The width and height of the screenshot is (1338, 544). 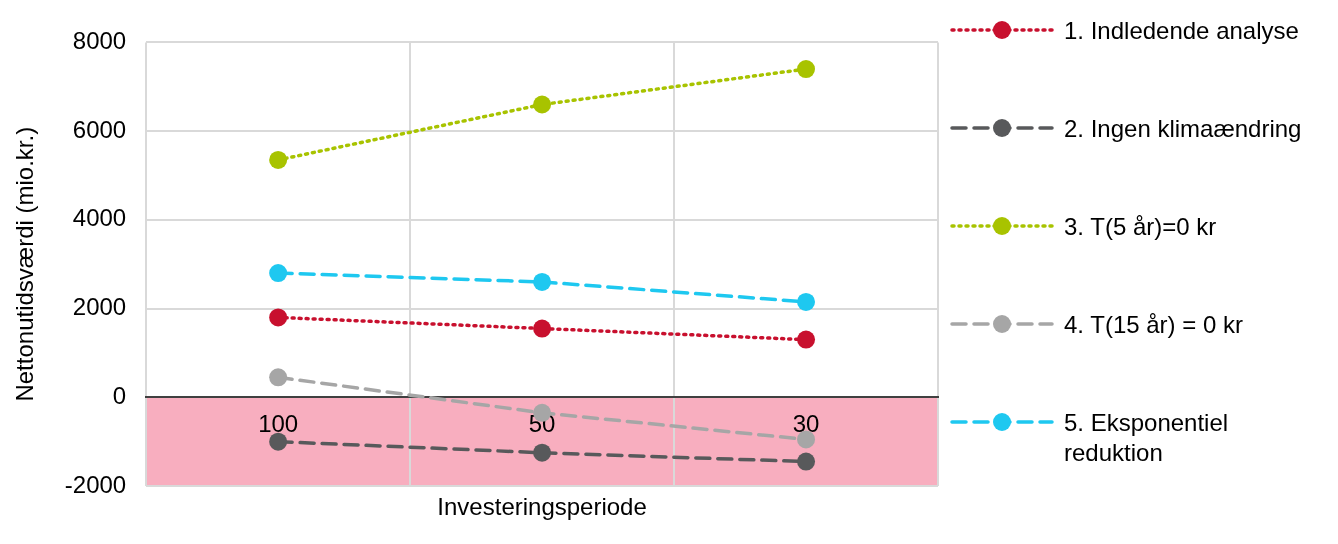 I want to click on y-tick-label: 8000, so click(x=99, y=41).